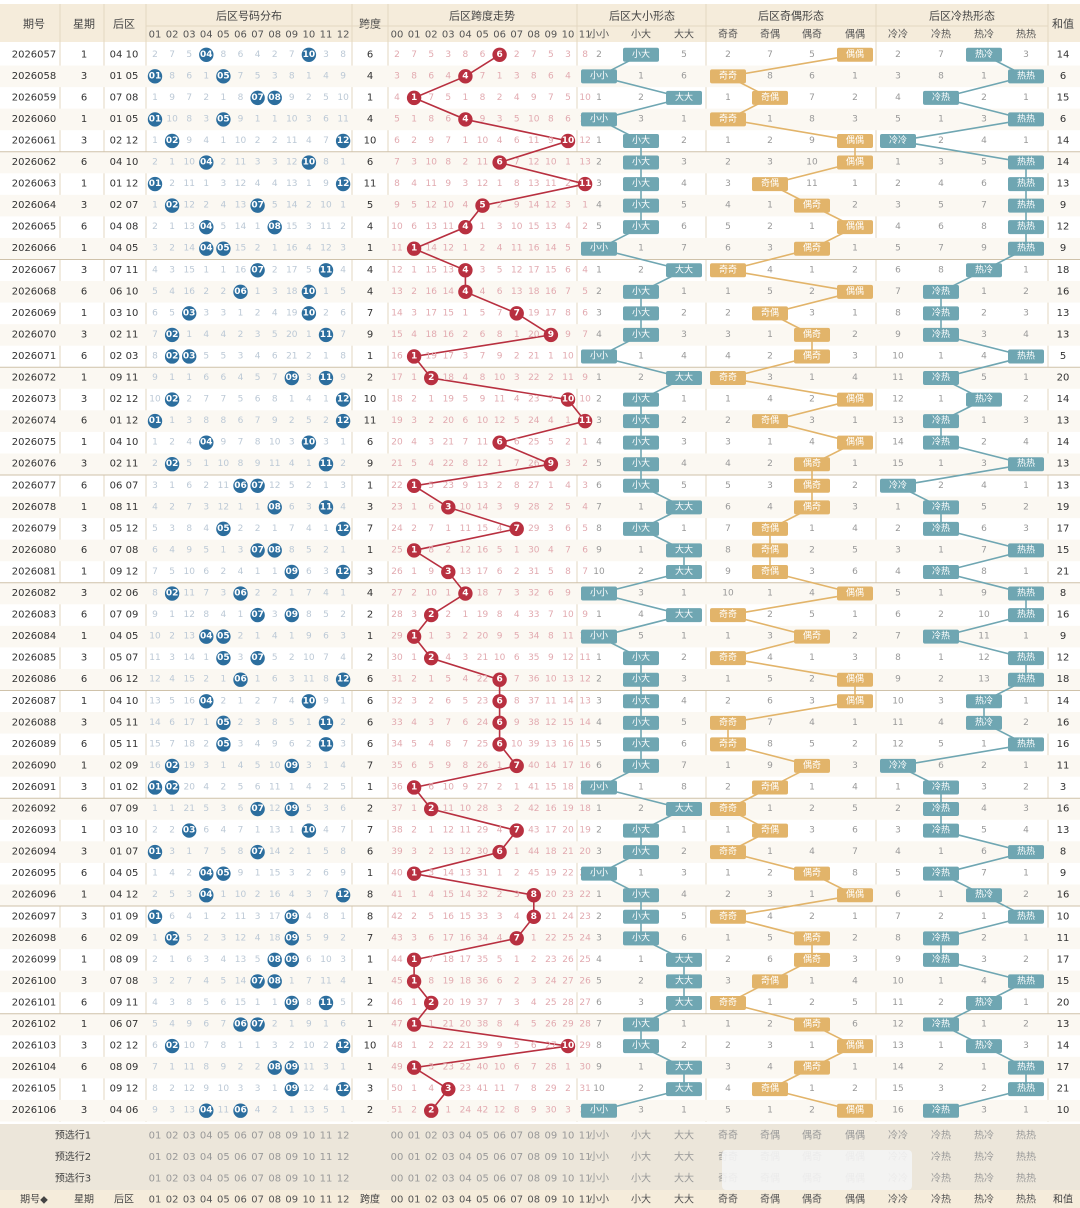  What do you see at coordinates (84, 873) in the screenshot?
I see `weekday-cell: 6` at bounding box center [84, 873].